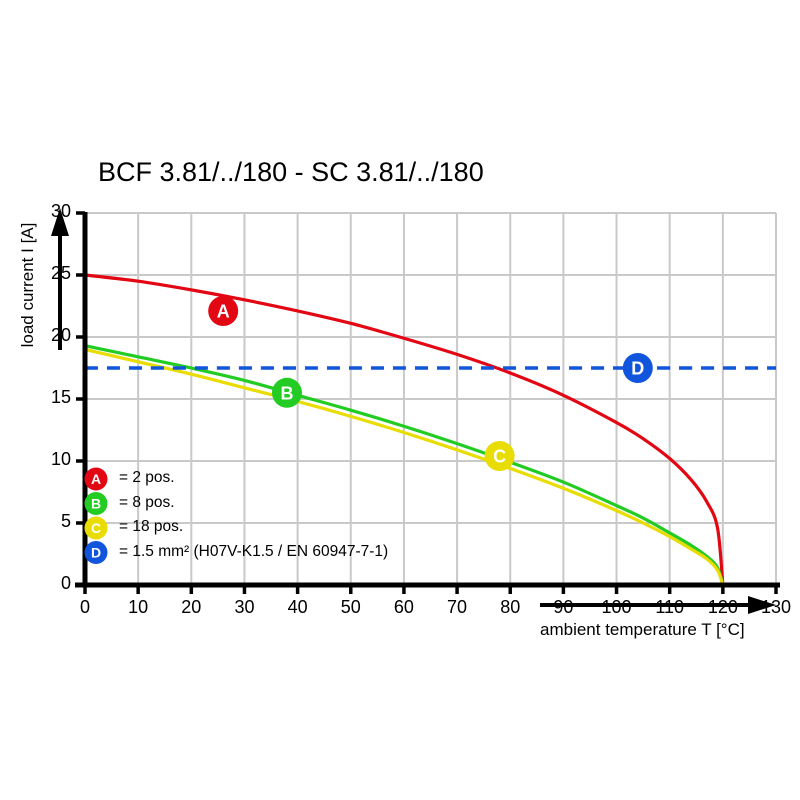  Describe the element at coordinates (642, 629) in the screenshot. I see `x-axis-title: ambient temperature T [°C]` at that location.